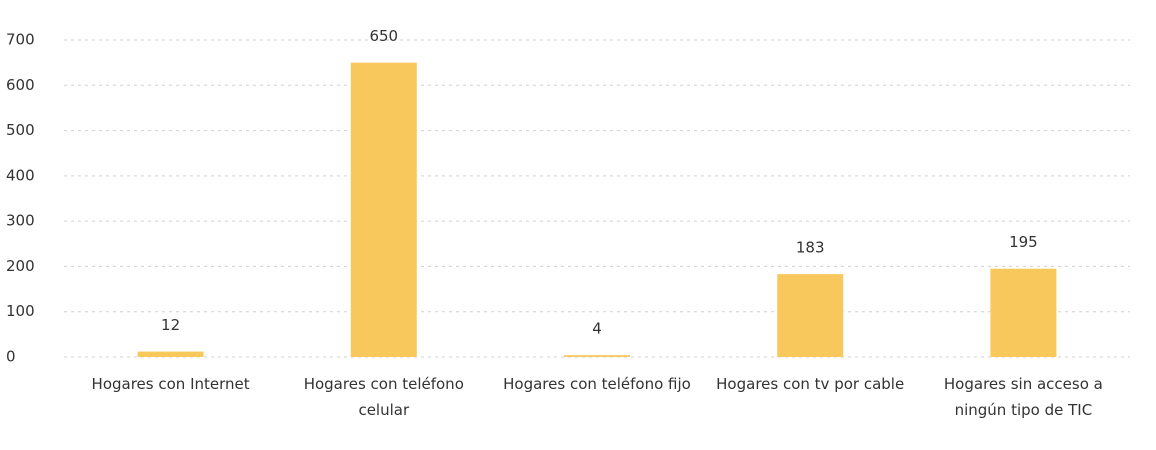 Image resolution: width=1156 pixels, height=450 pixels. I want to click on data-label: 650, so click(383, 36).